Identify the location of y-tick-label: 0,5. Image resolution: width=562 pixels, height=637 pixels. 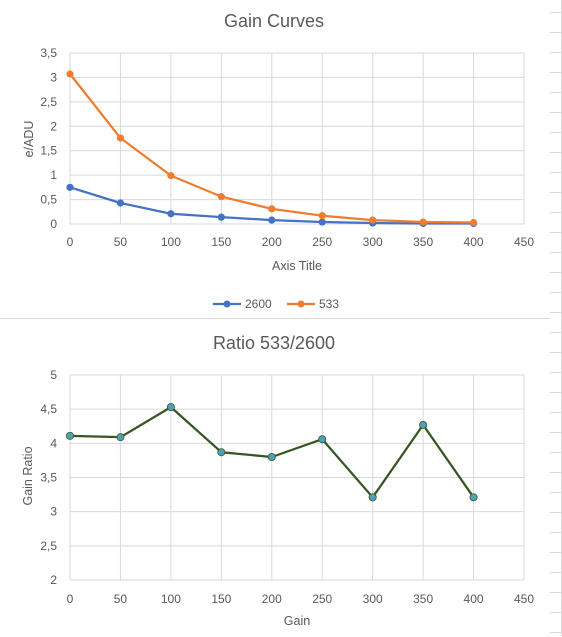
(48, 200).